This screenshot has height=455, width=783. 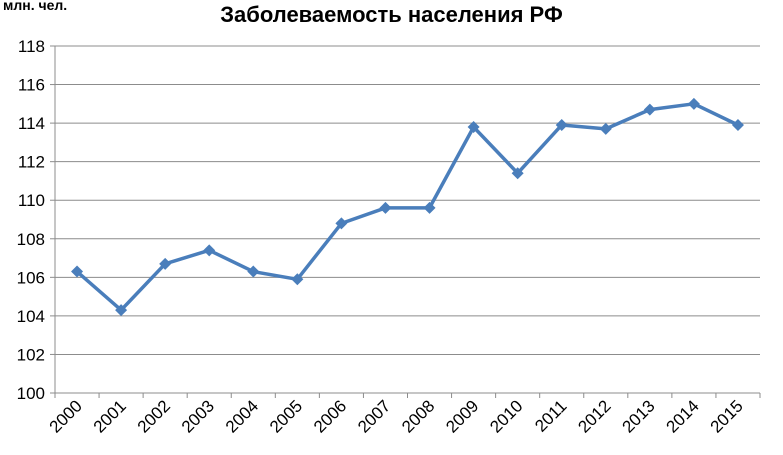 What do you see at coordinates (638, 416) in the screenshot?
I see `x-tick-label: 2013` at bounding box center [638, 416].